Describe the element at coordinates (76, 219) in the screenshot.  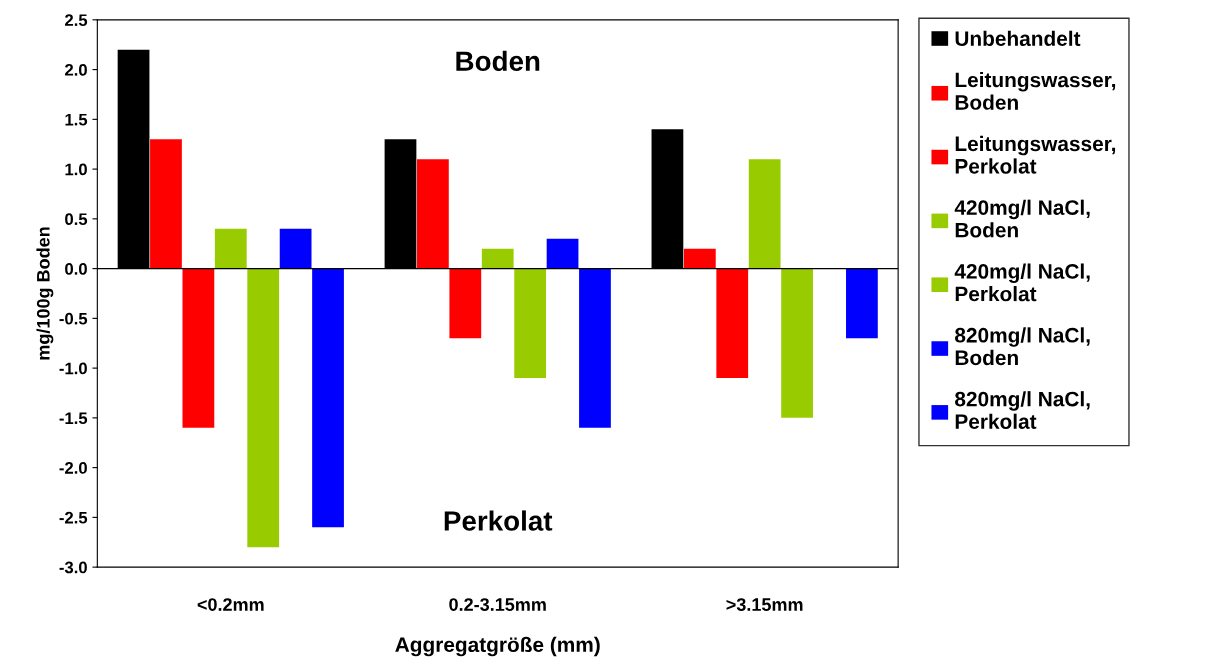
I see `y-tick-label: 0.5` at that location.